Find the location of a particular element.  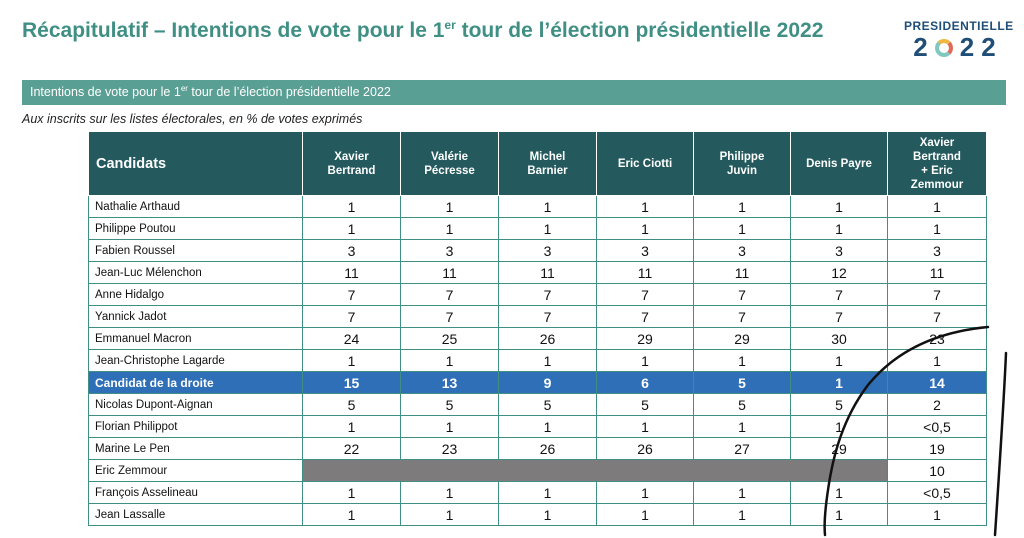

vote-value-cell: 24 is located at coordinates (351, 338).